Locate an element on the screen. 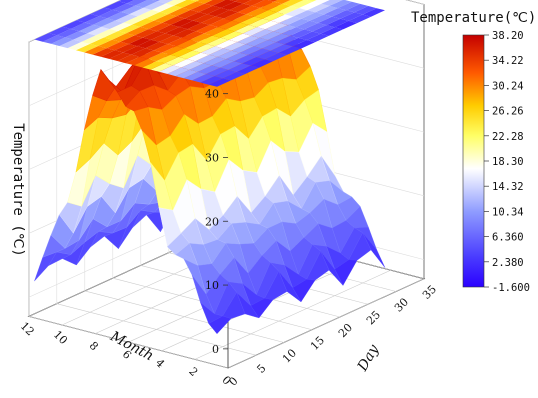  day-tick-label: 20 is located at coordinates (345, 330).